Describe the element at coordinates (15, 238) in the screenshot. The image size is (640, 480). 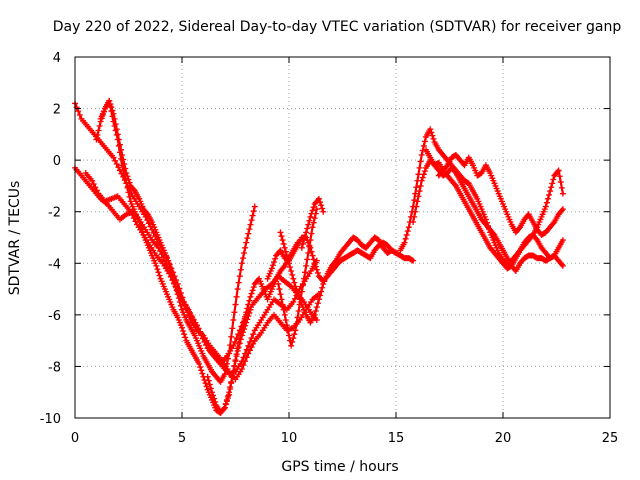
I see `y-axis-title: SDTVAR / TECUs` at that location.